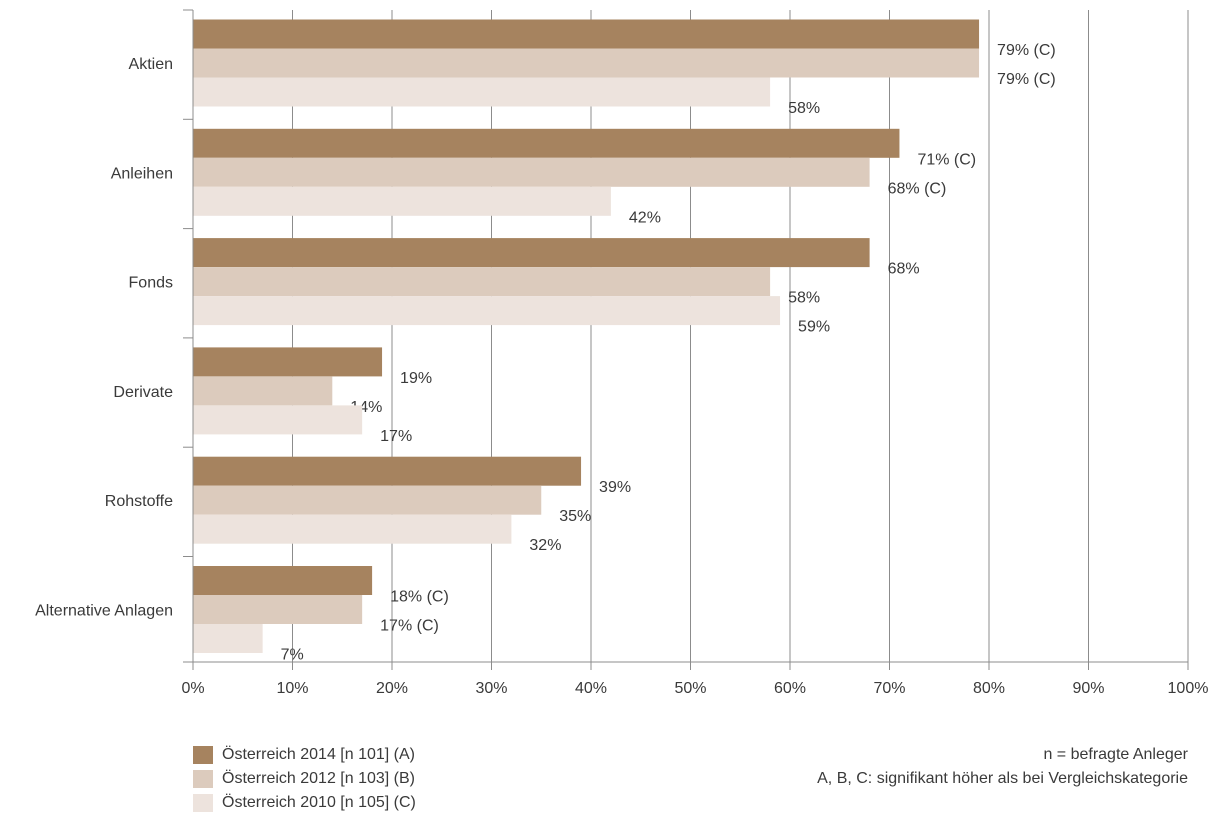 This screenshot has width=1222, height=820. I want to click on legend-swatch-2010, so click(203, 803).